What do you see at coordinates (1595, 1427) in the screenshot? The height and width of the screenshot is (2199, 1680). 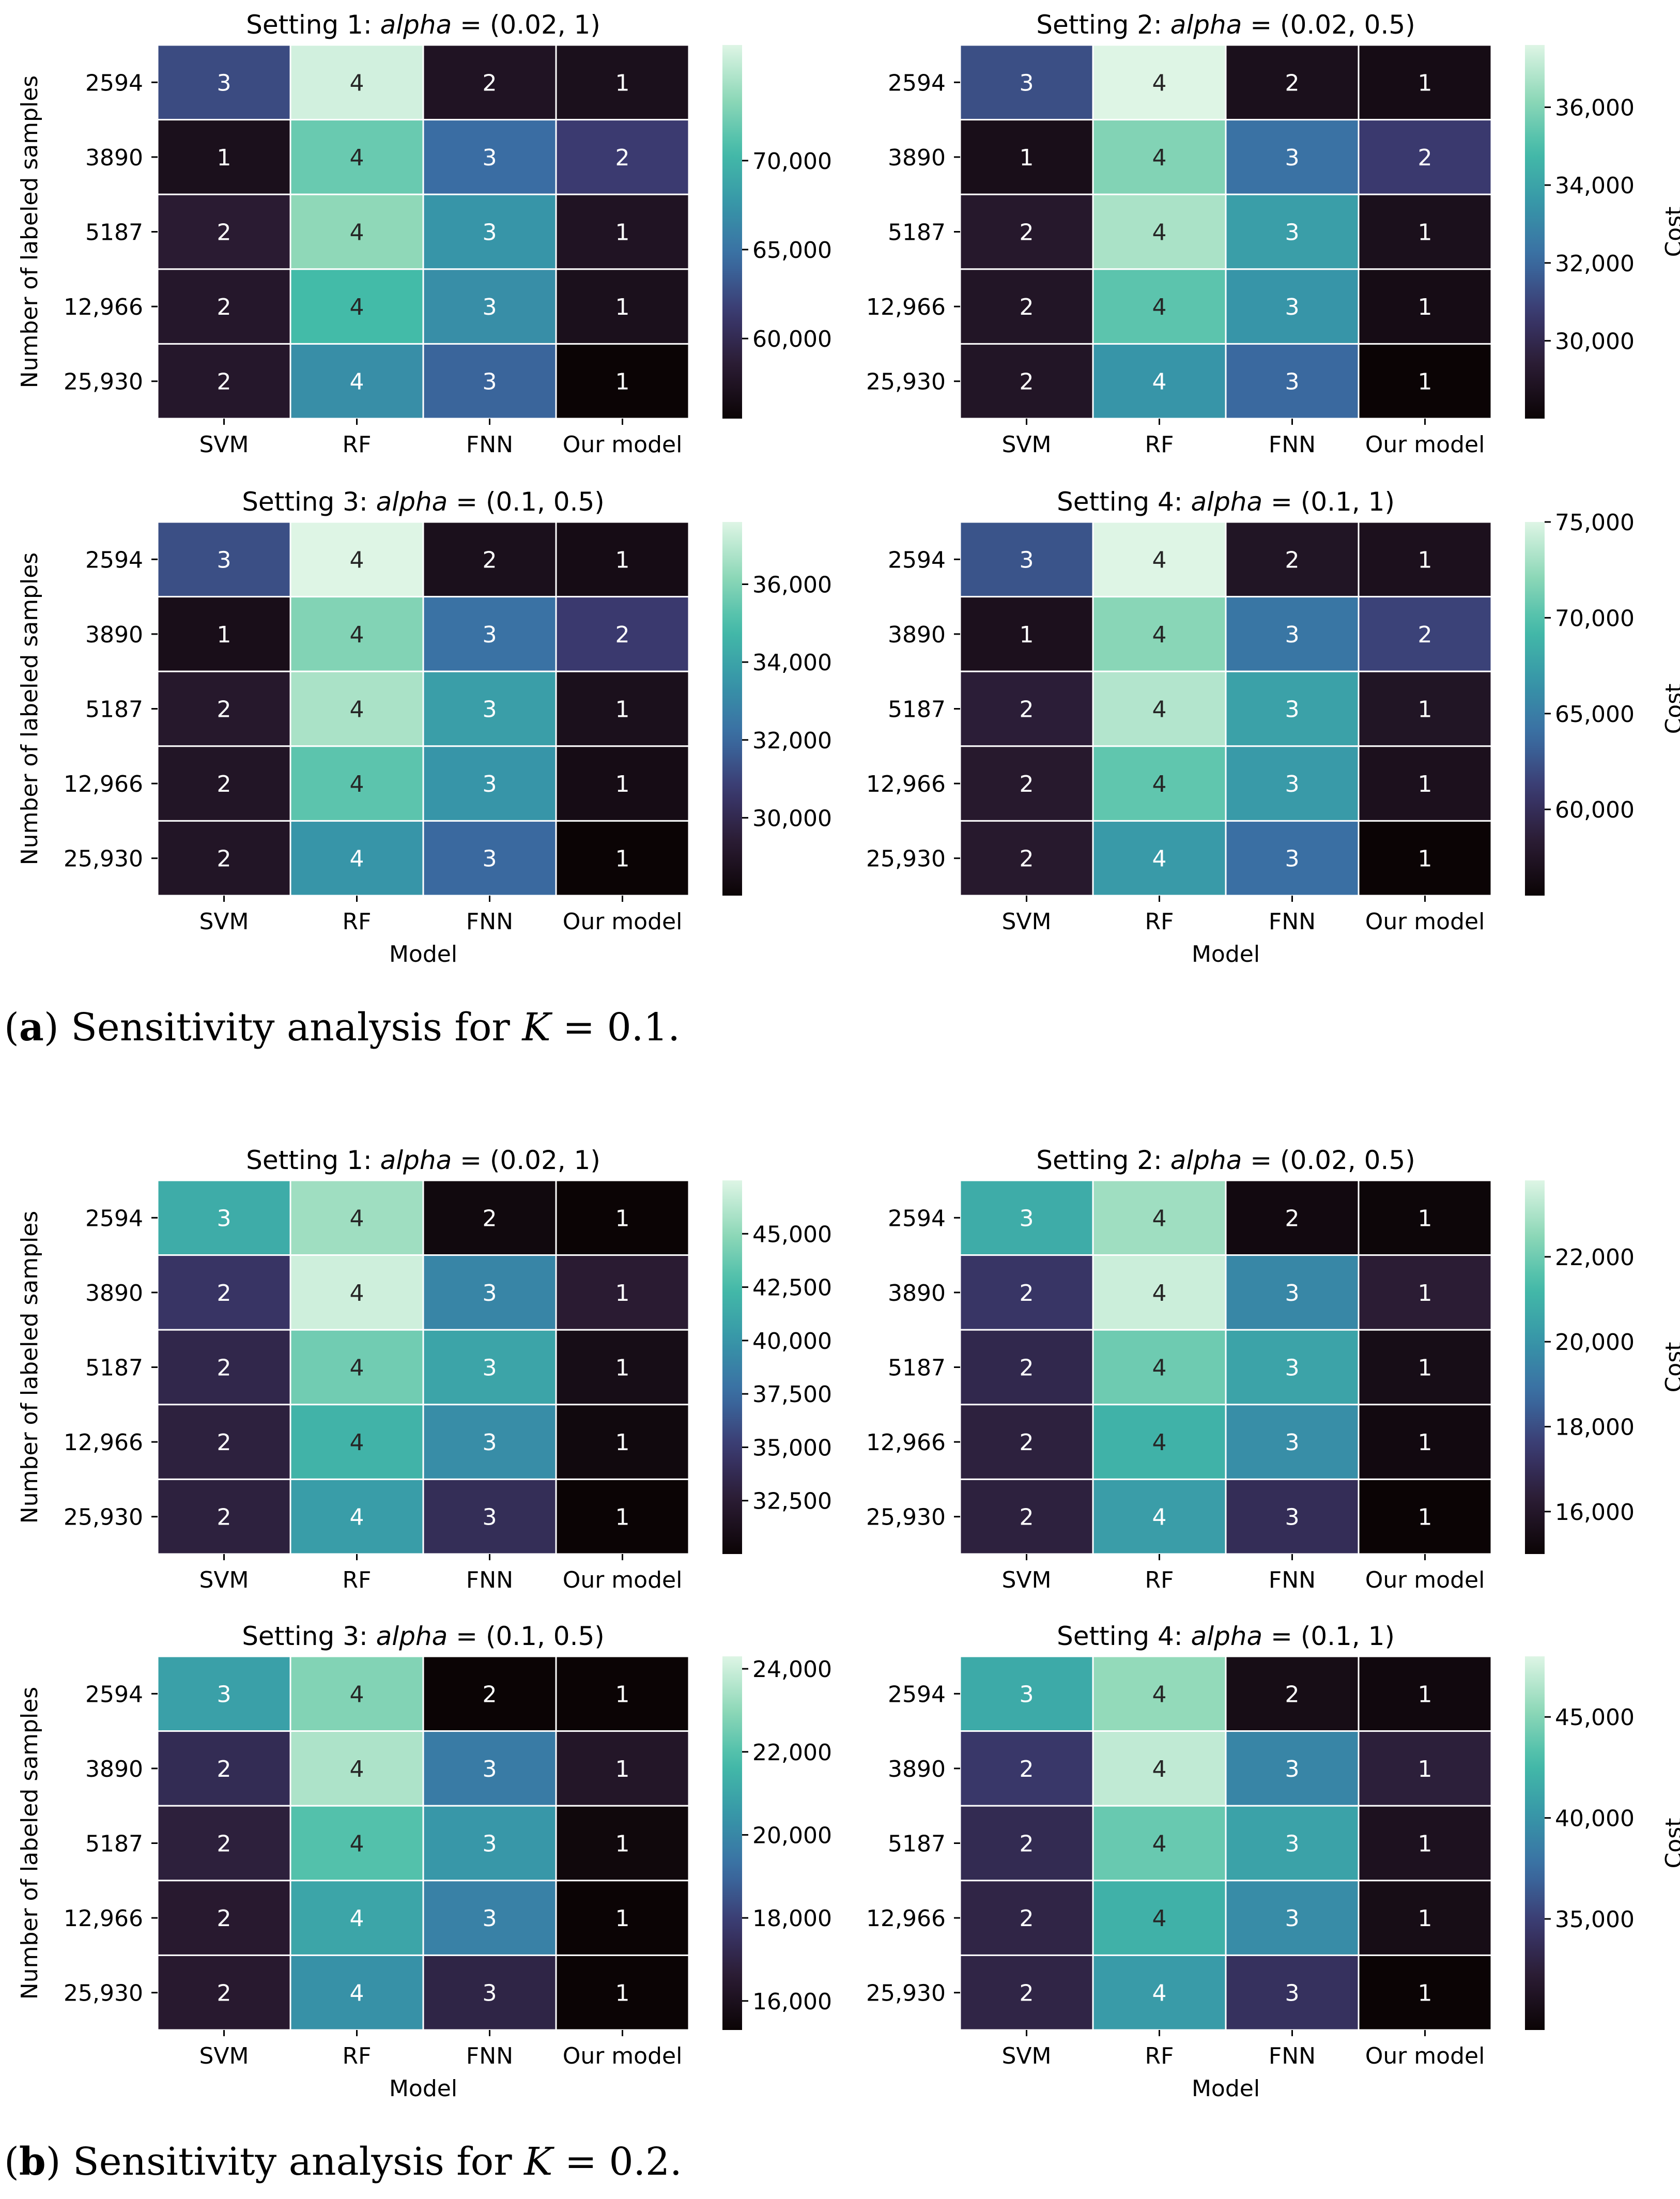 I see `colorbar-tick-label: 18,000` at bounding box center [1595, 1427].